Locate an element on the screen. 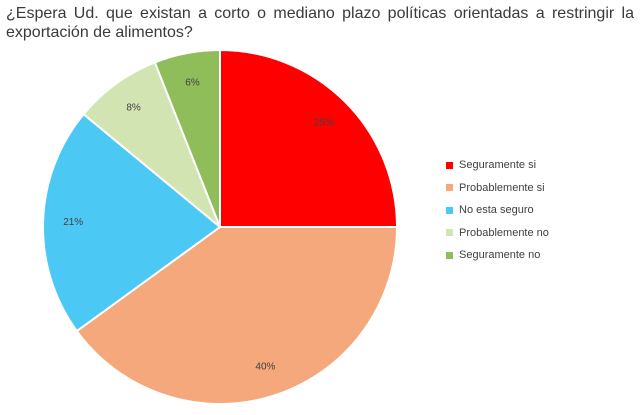 This screenshot has width=640, height=415. legend-item-seguramente-no: Seguramente no is located at coordinates (497, 255).